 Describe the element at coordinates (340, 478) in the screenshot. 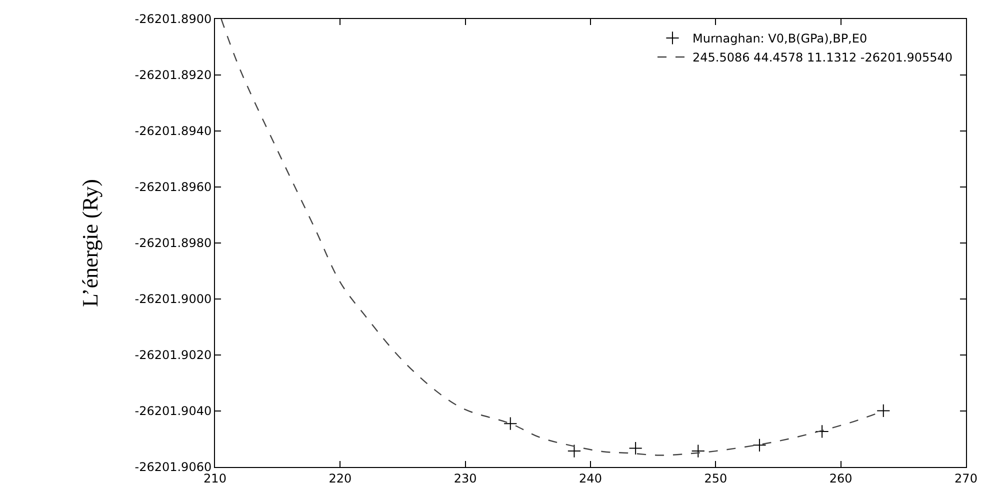

I see `x-tick-label: 220` at that location.